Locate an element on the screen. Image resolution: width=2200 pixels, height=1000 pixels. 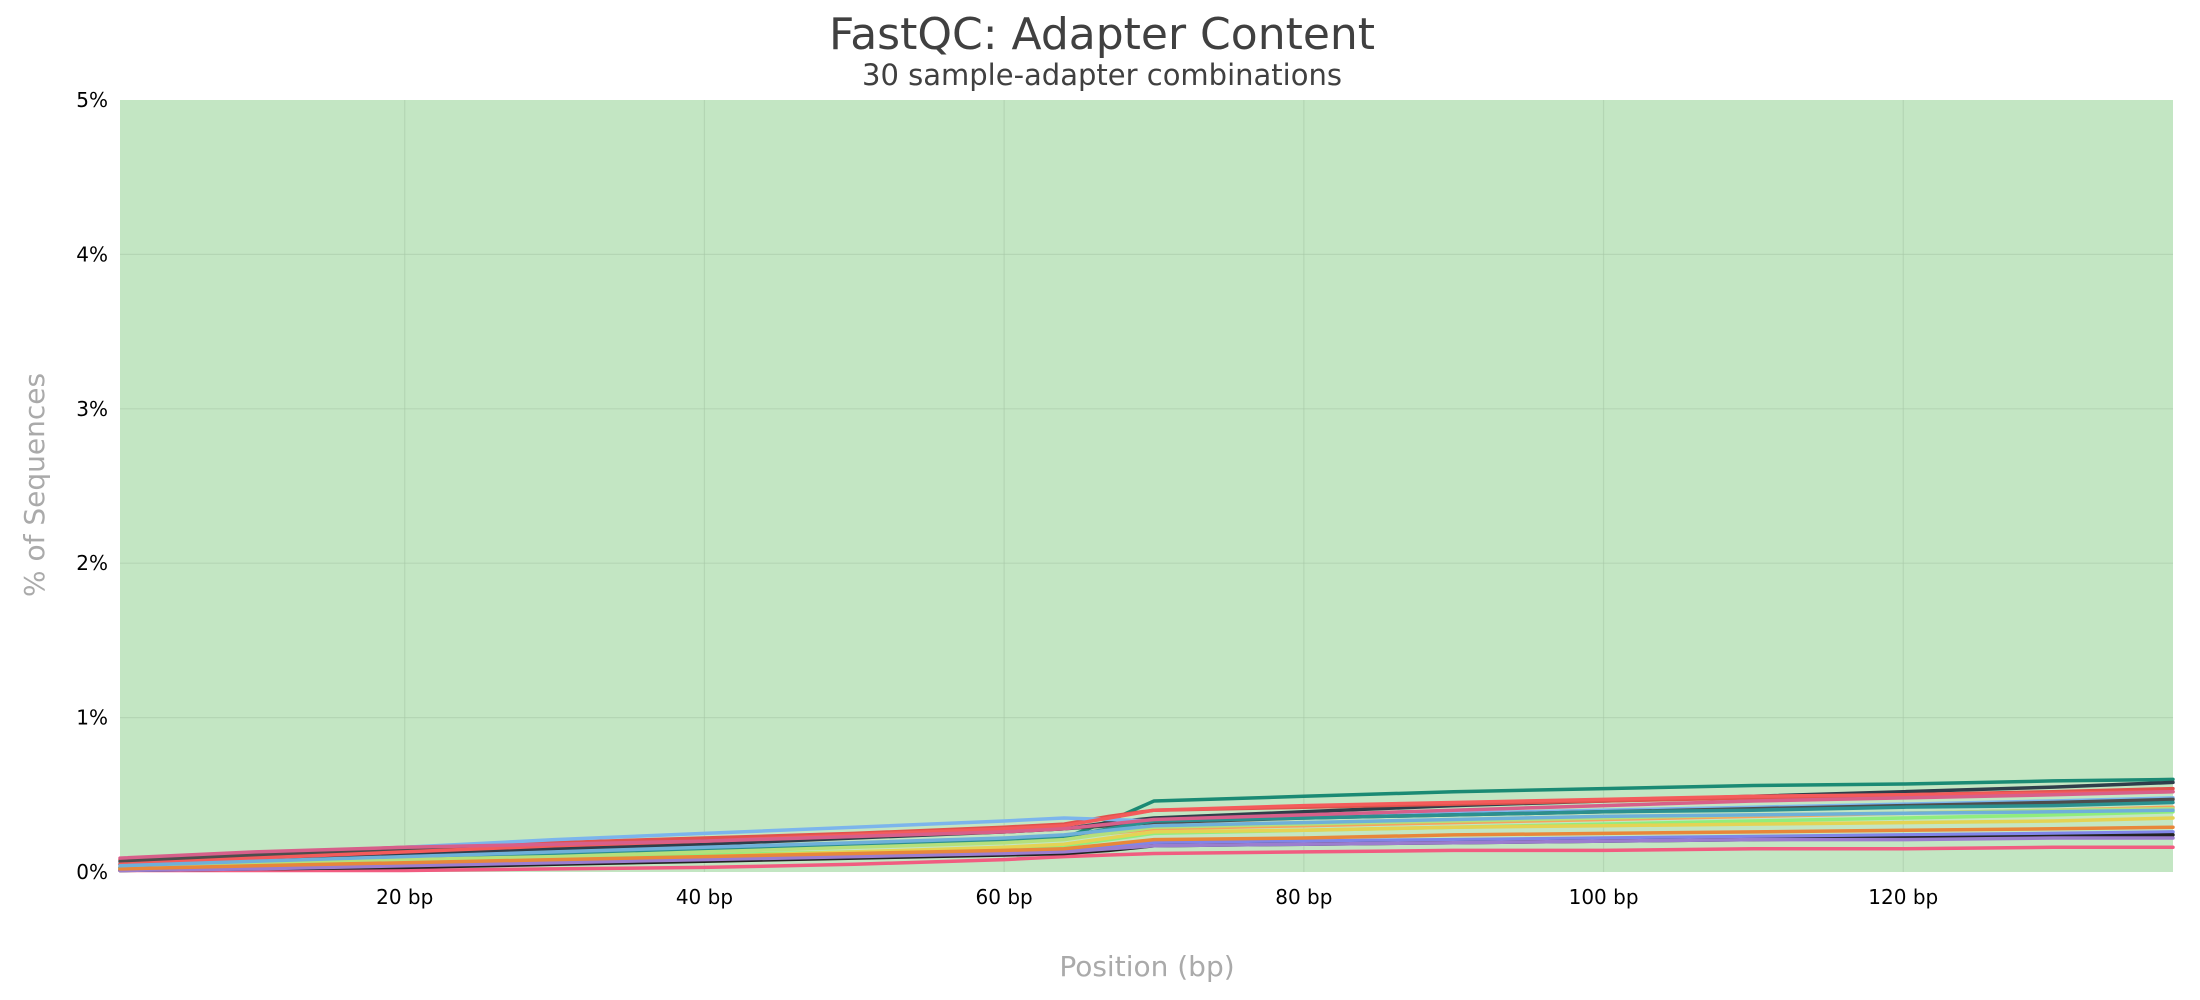
chart-subtitle: 30 sample-adapter combinations is located at coordinates (1102, 75).